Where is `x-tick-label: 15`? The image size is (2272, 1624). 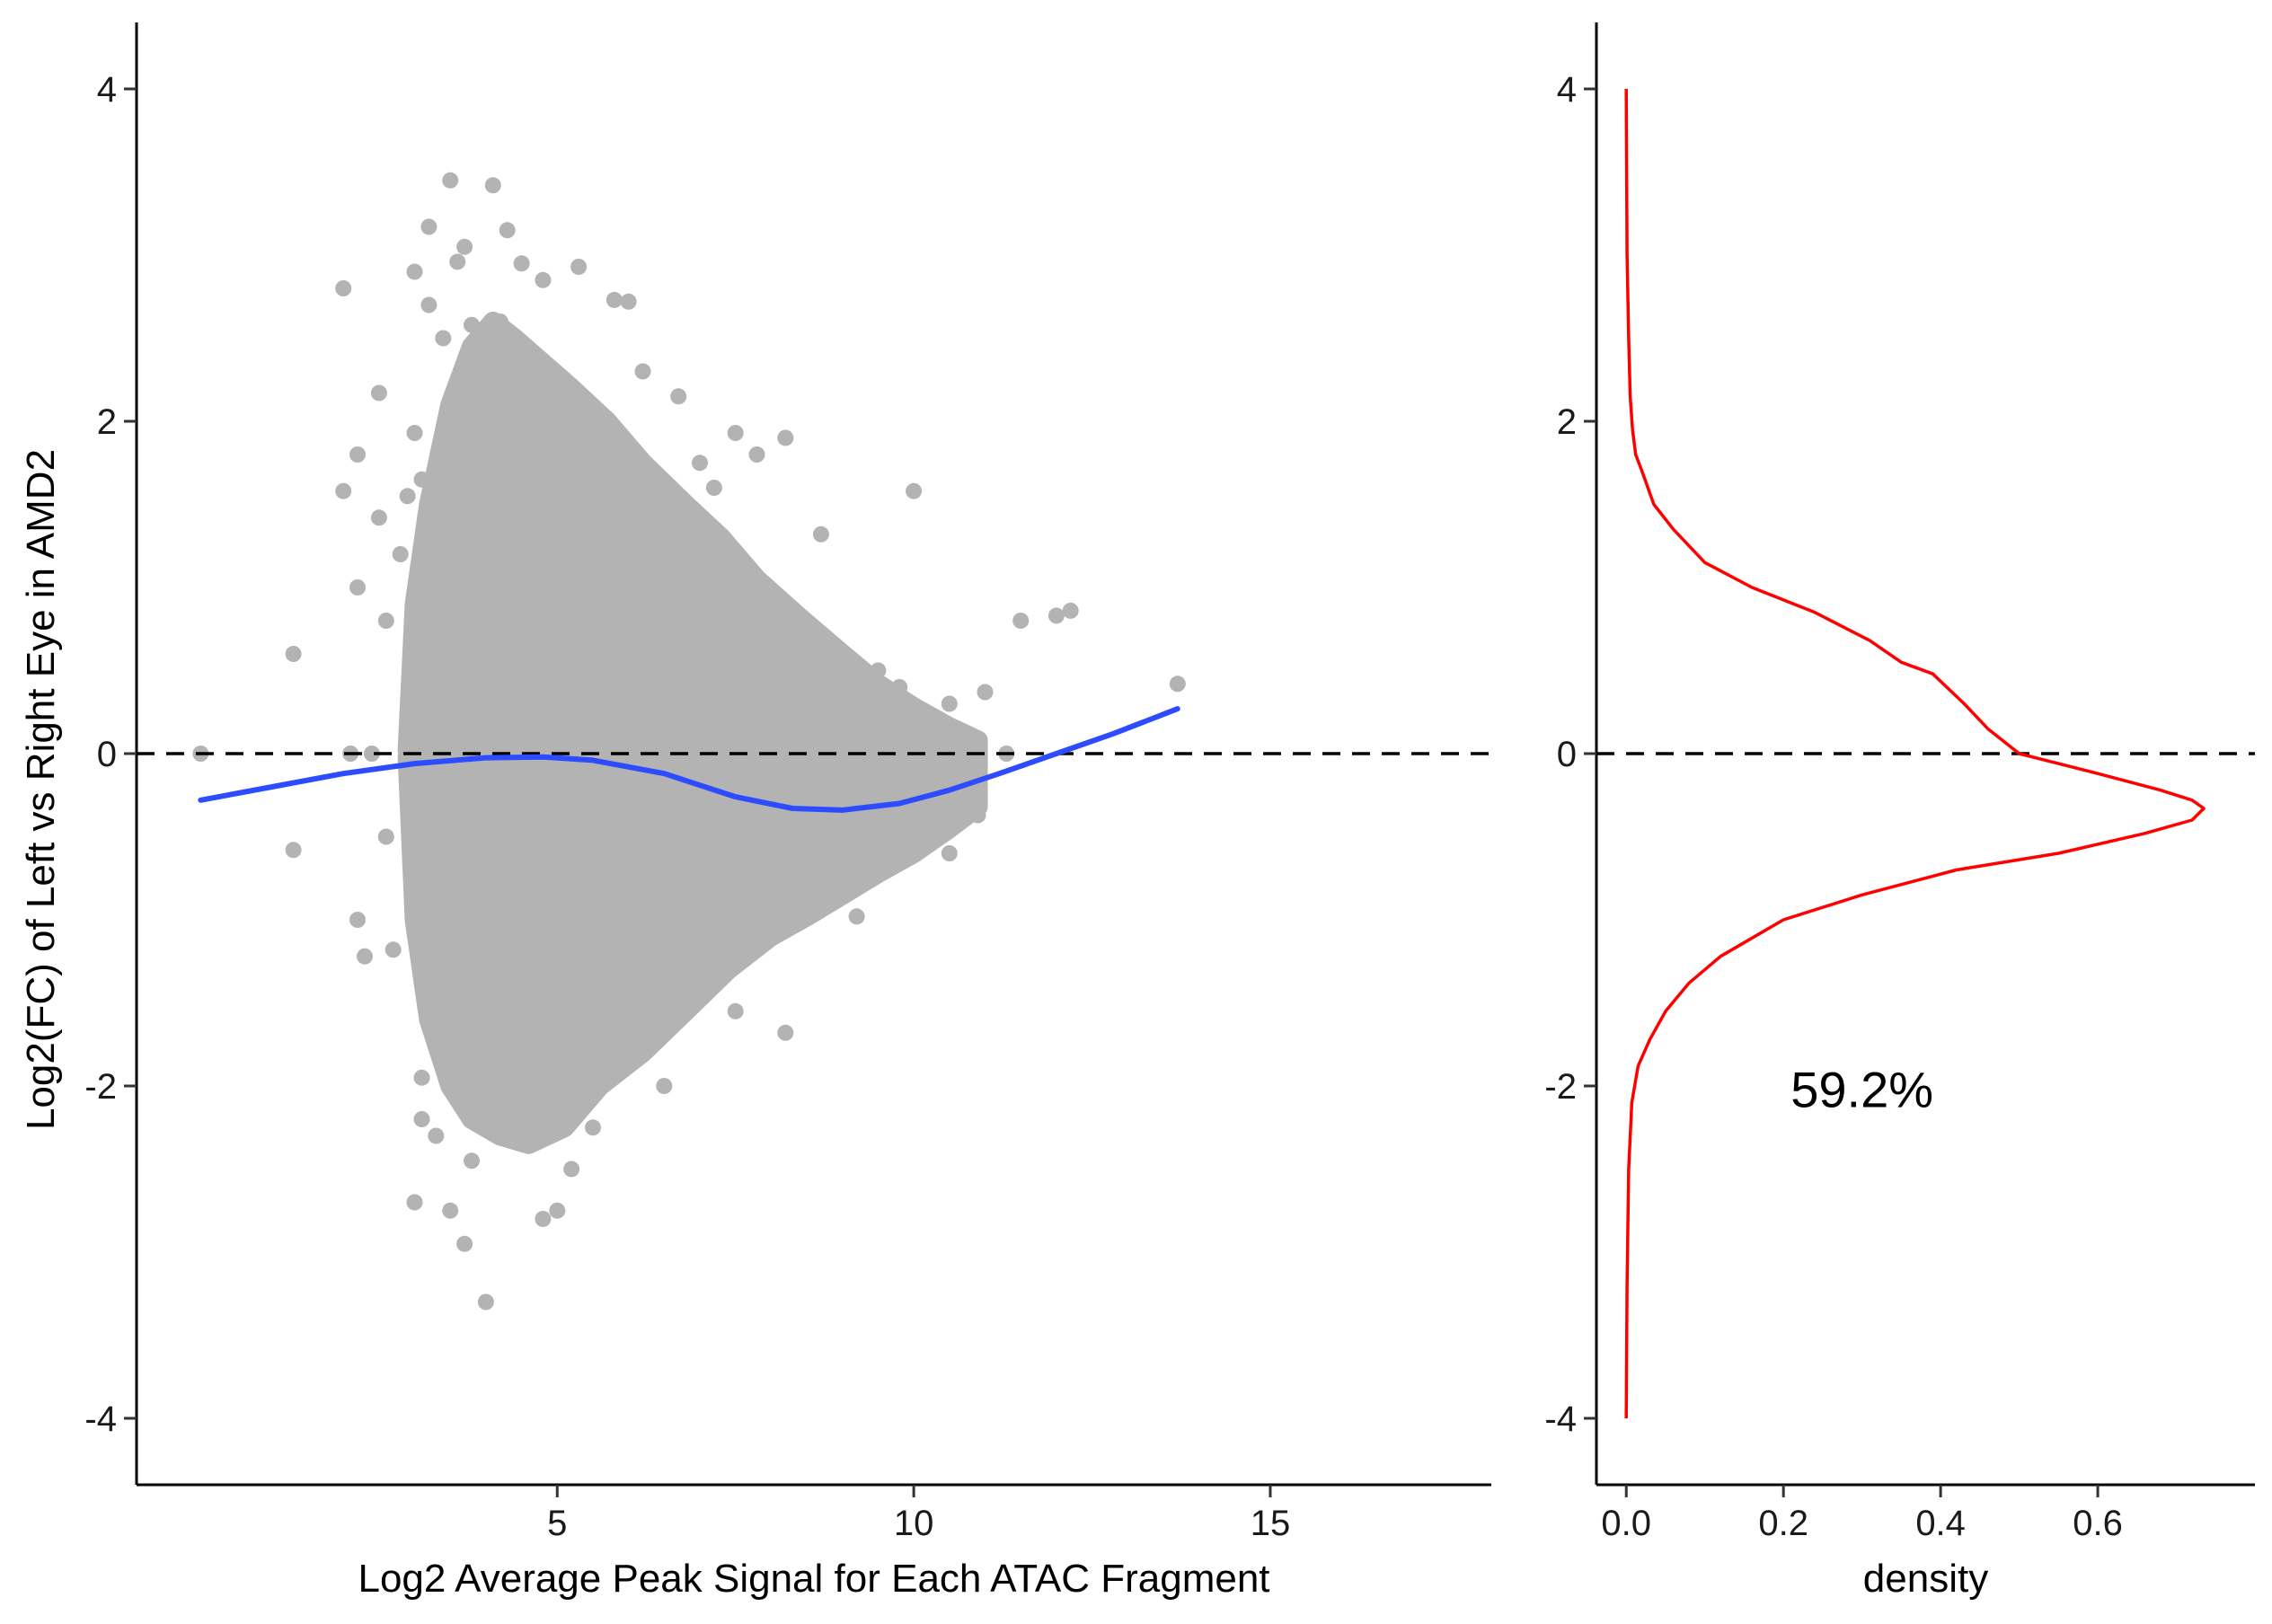
x-tick-label: 15 is located at coordinates (1271, 1523).